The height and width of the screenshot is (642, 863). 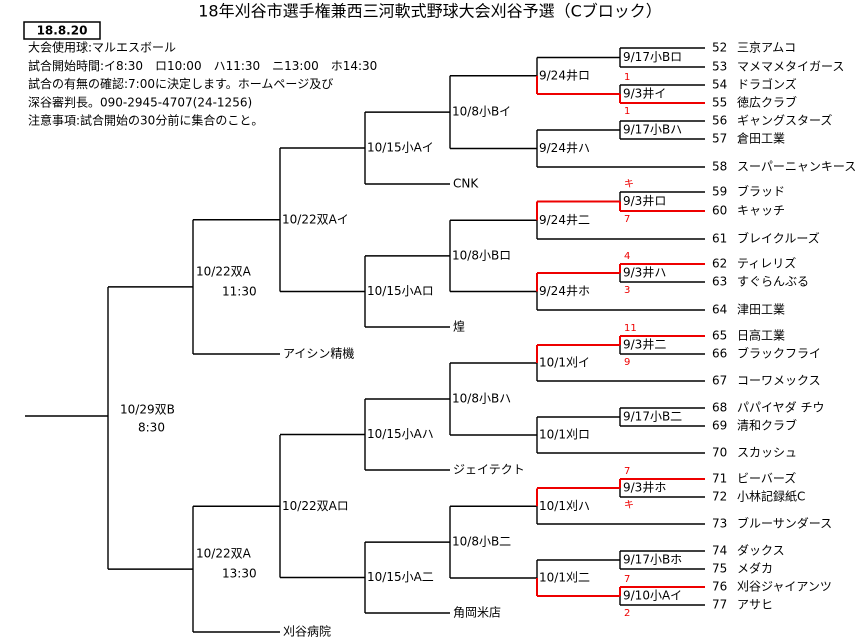 What do you see at coordinates (767, 453) in the screenshot?
I see `team-name: スカッシュ` at bounding box center [767, 453].